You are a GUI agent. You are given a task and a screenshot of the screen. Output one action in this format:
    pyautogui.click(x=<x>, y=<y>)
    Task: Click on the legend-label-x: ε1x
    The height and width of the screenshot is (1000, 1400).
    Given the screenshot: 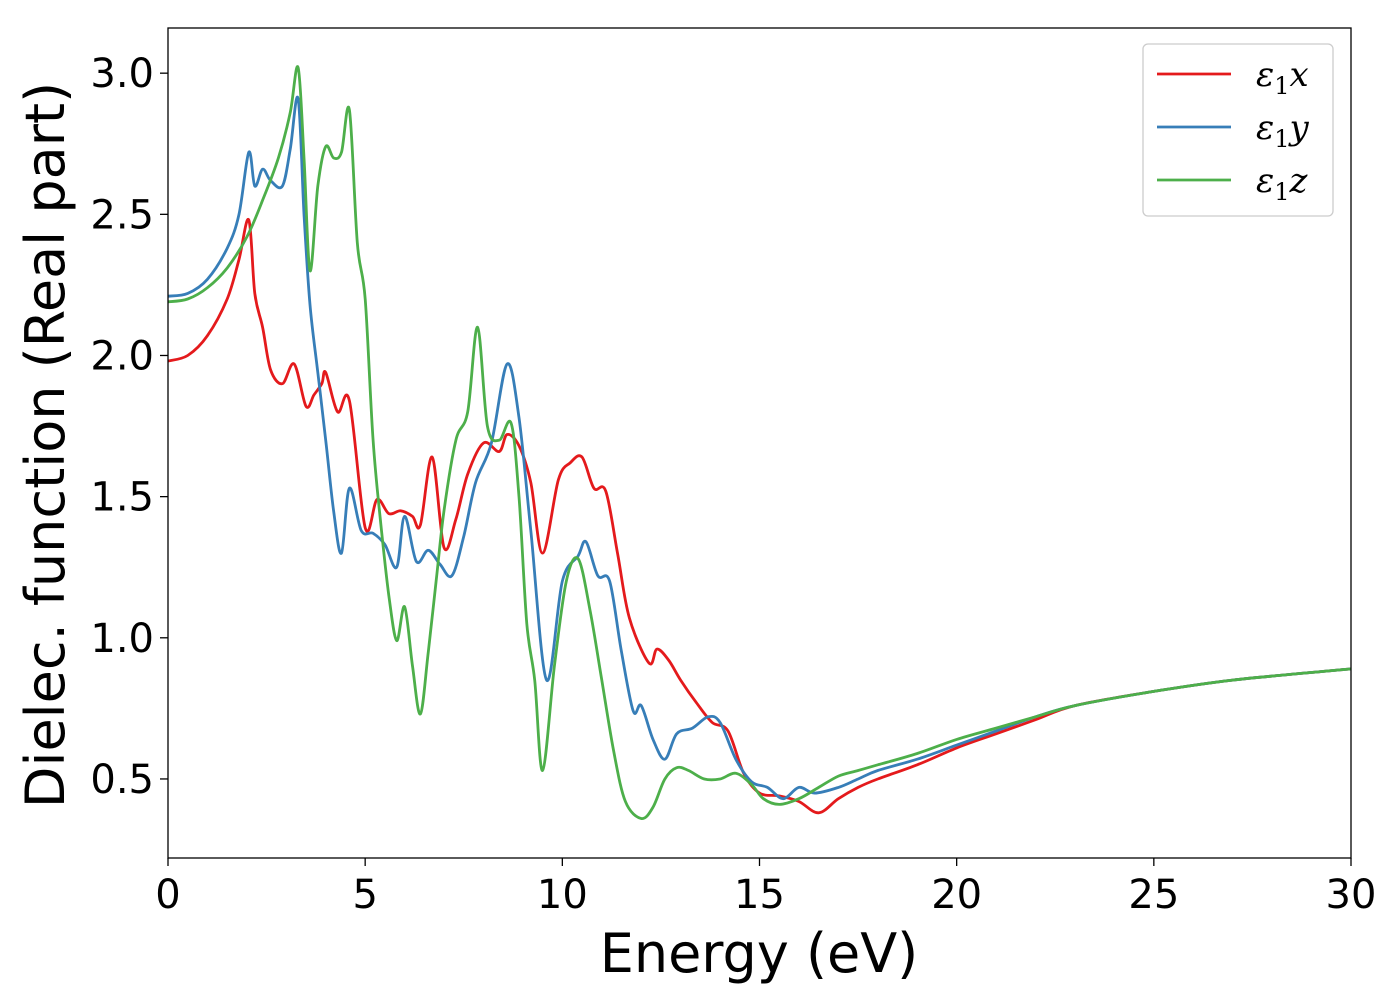 What is the action you would take?
    pyautogui.click(x=1282, y=77)
    